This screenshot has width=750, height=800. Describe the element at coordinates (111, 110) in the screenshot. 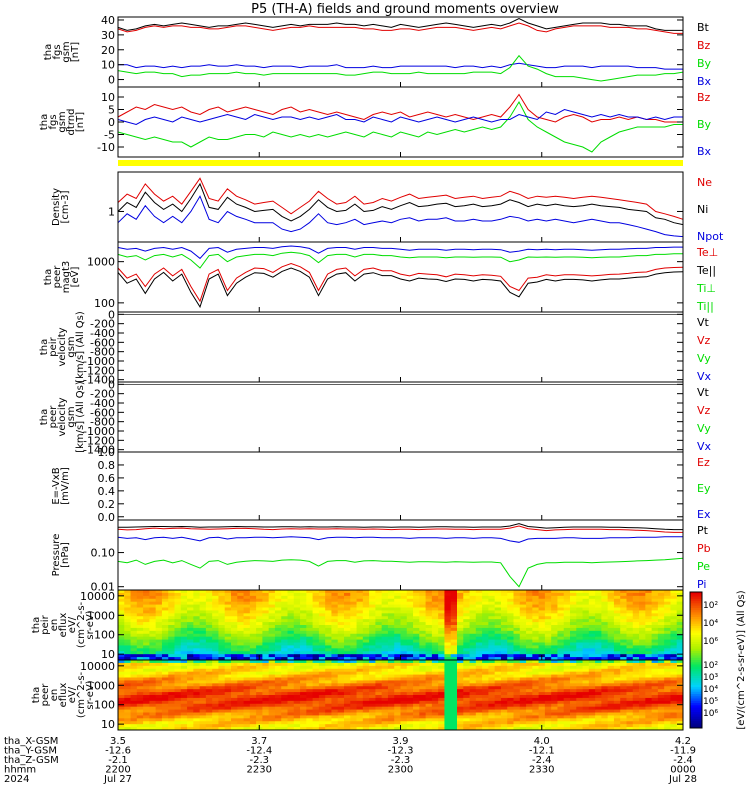

I see `y-tick-label: 5` at that location.